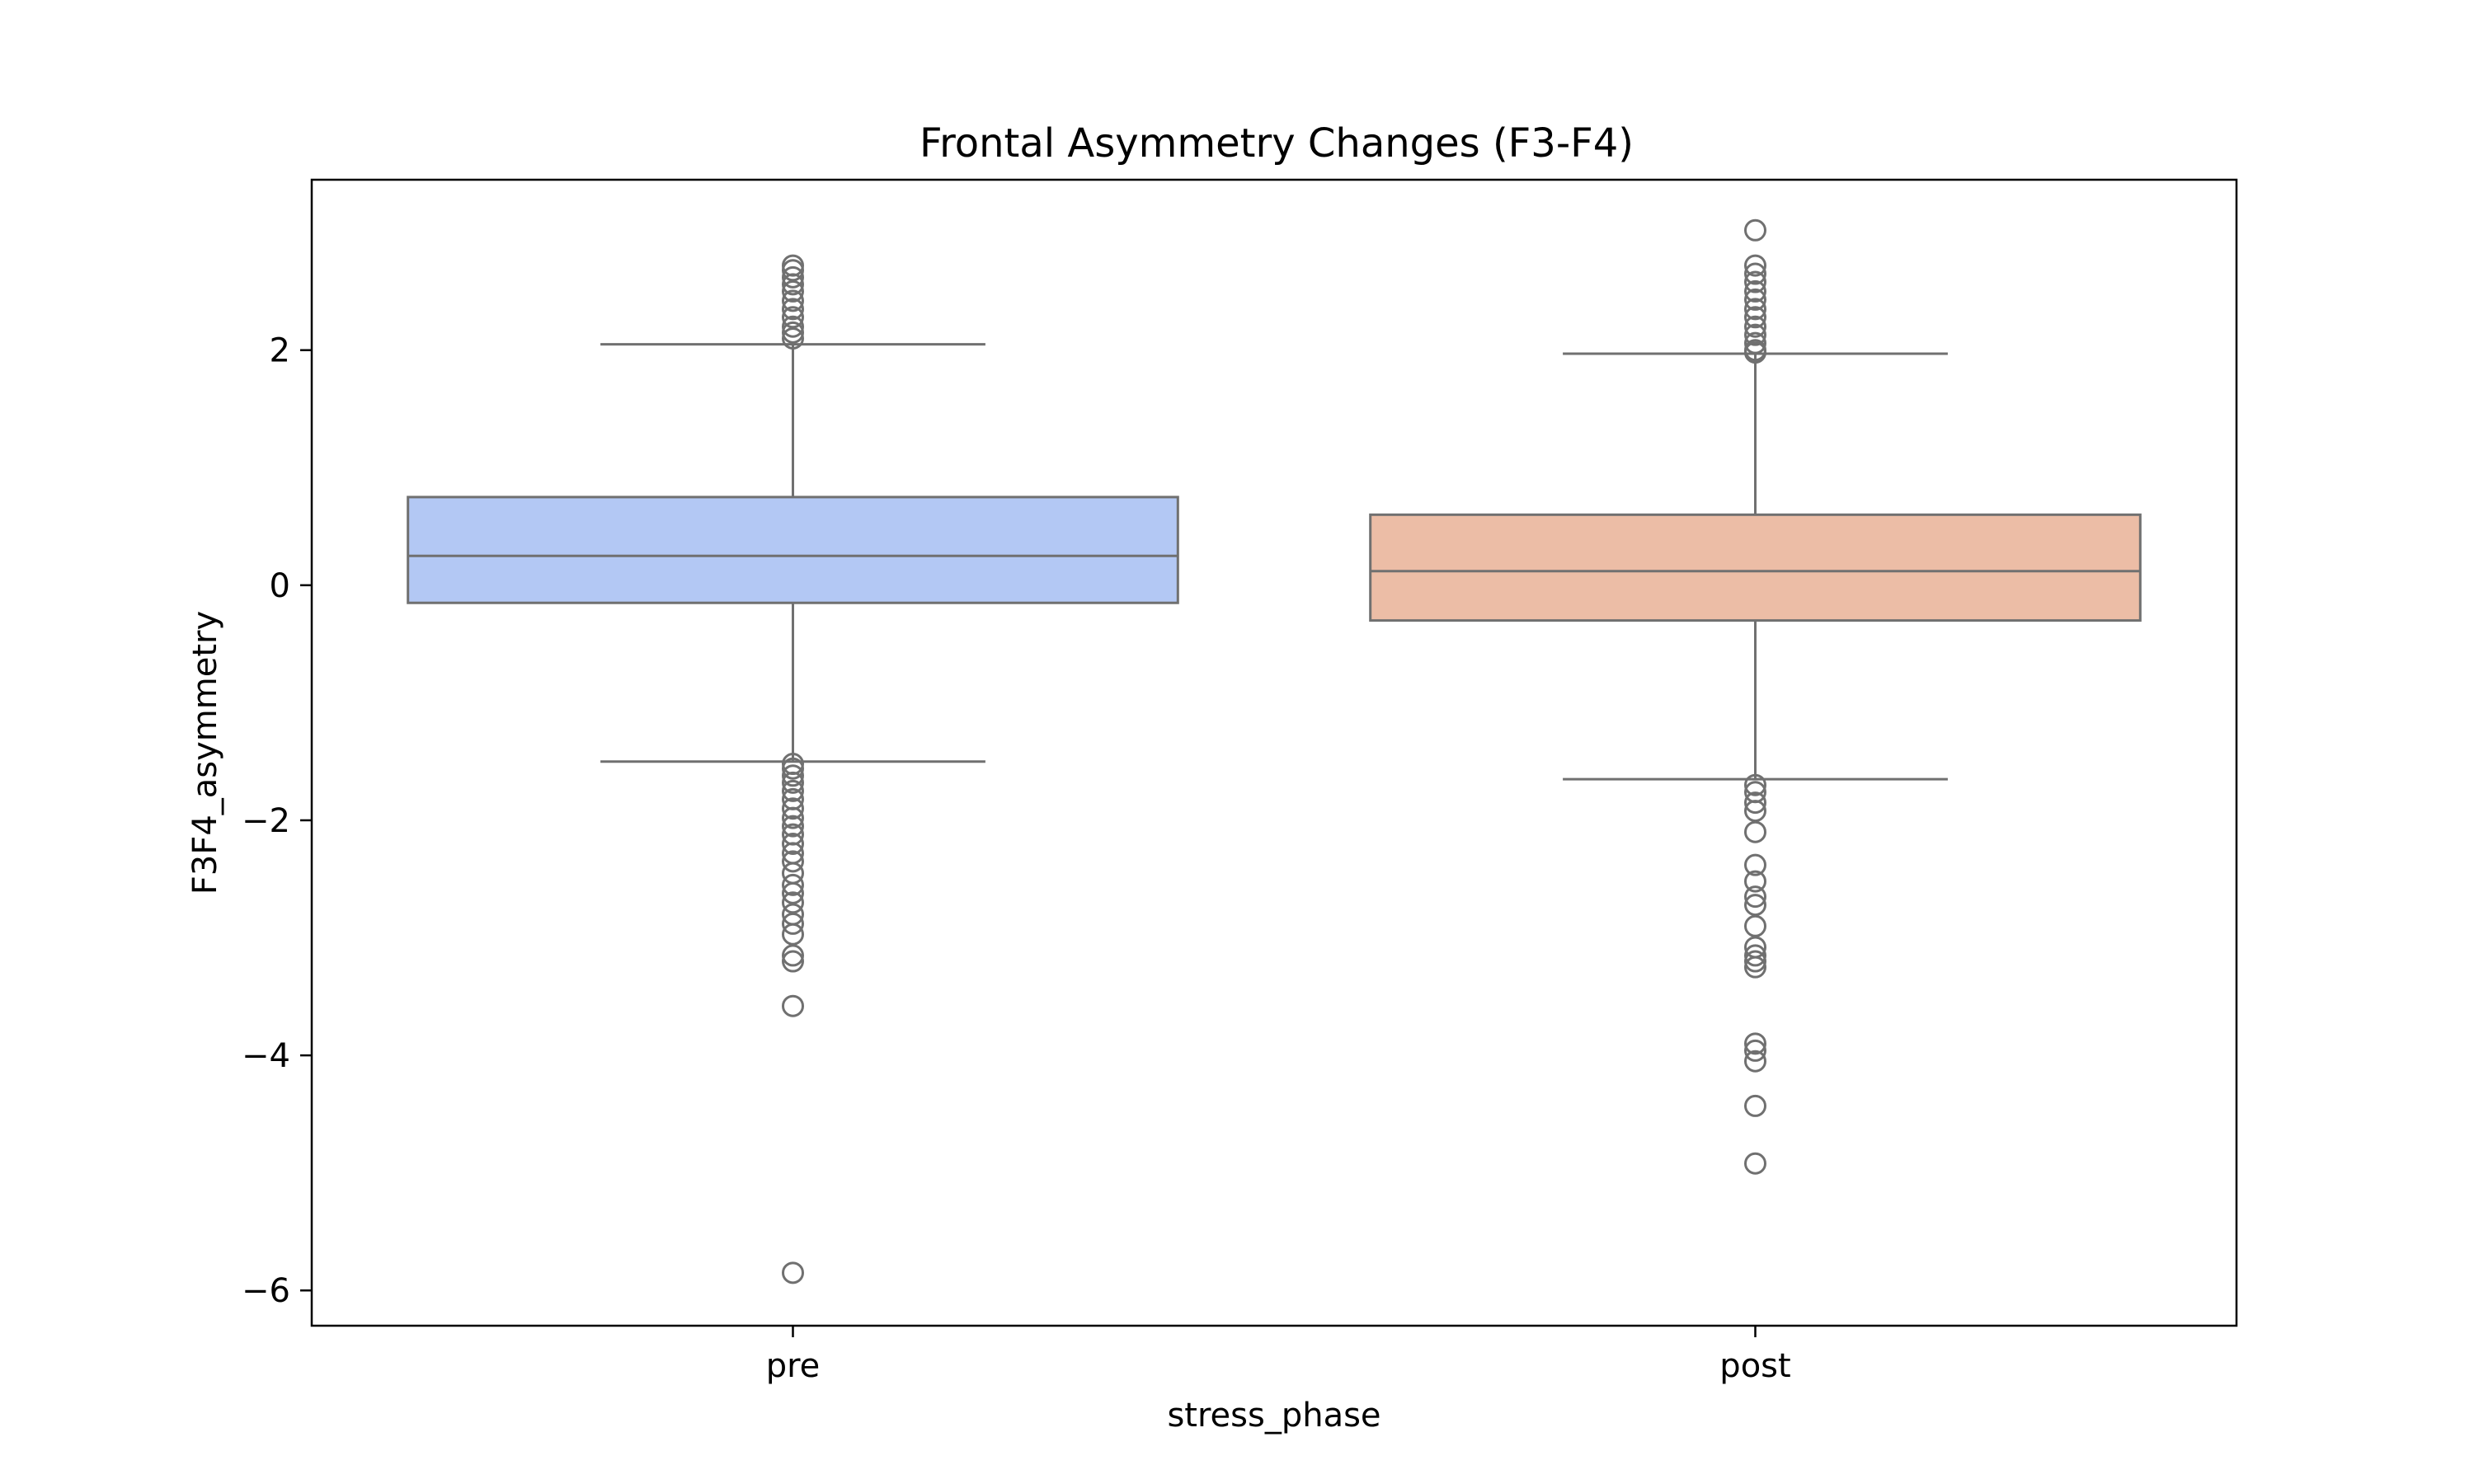  What do you see at coordinates (1754, 1366) in the screenshot?
I see `x-tick-label-post: post` at bounding box center [1754, 1366].